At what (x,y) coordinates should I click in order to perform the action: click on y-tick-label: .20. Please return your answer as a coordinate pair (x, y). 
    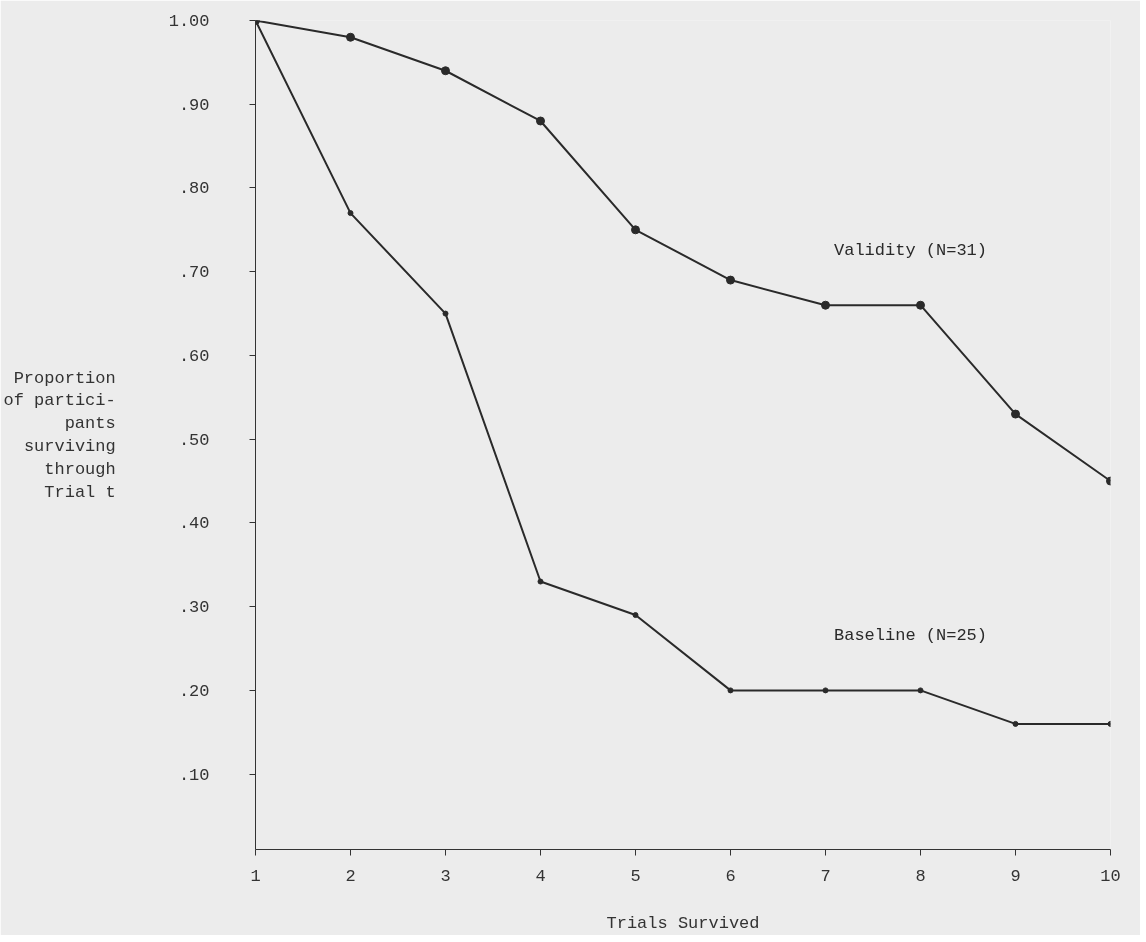
    Looking at the image, I should click on (194, 691).